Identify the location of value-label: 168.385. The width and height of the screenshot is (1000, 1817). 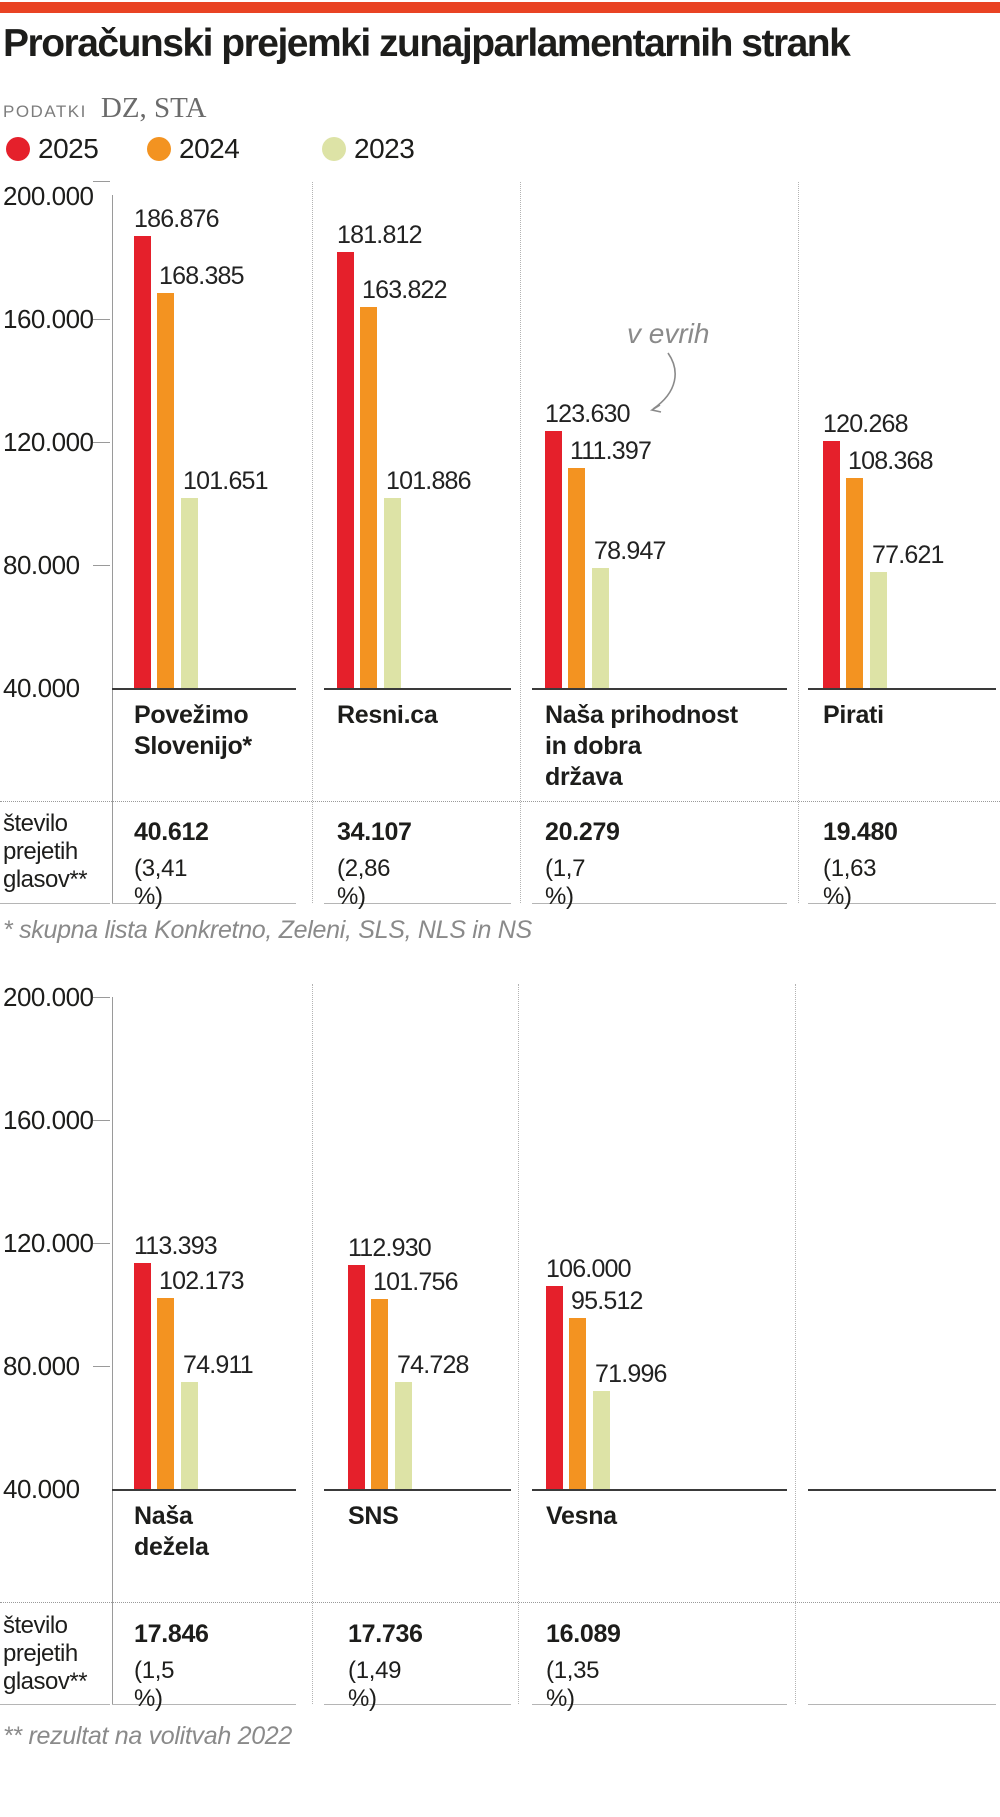
(202, 276).